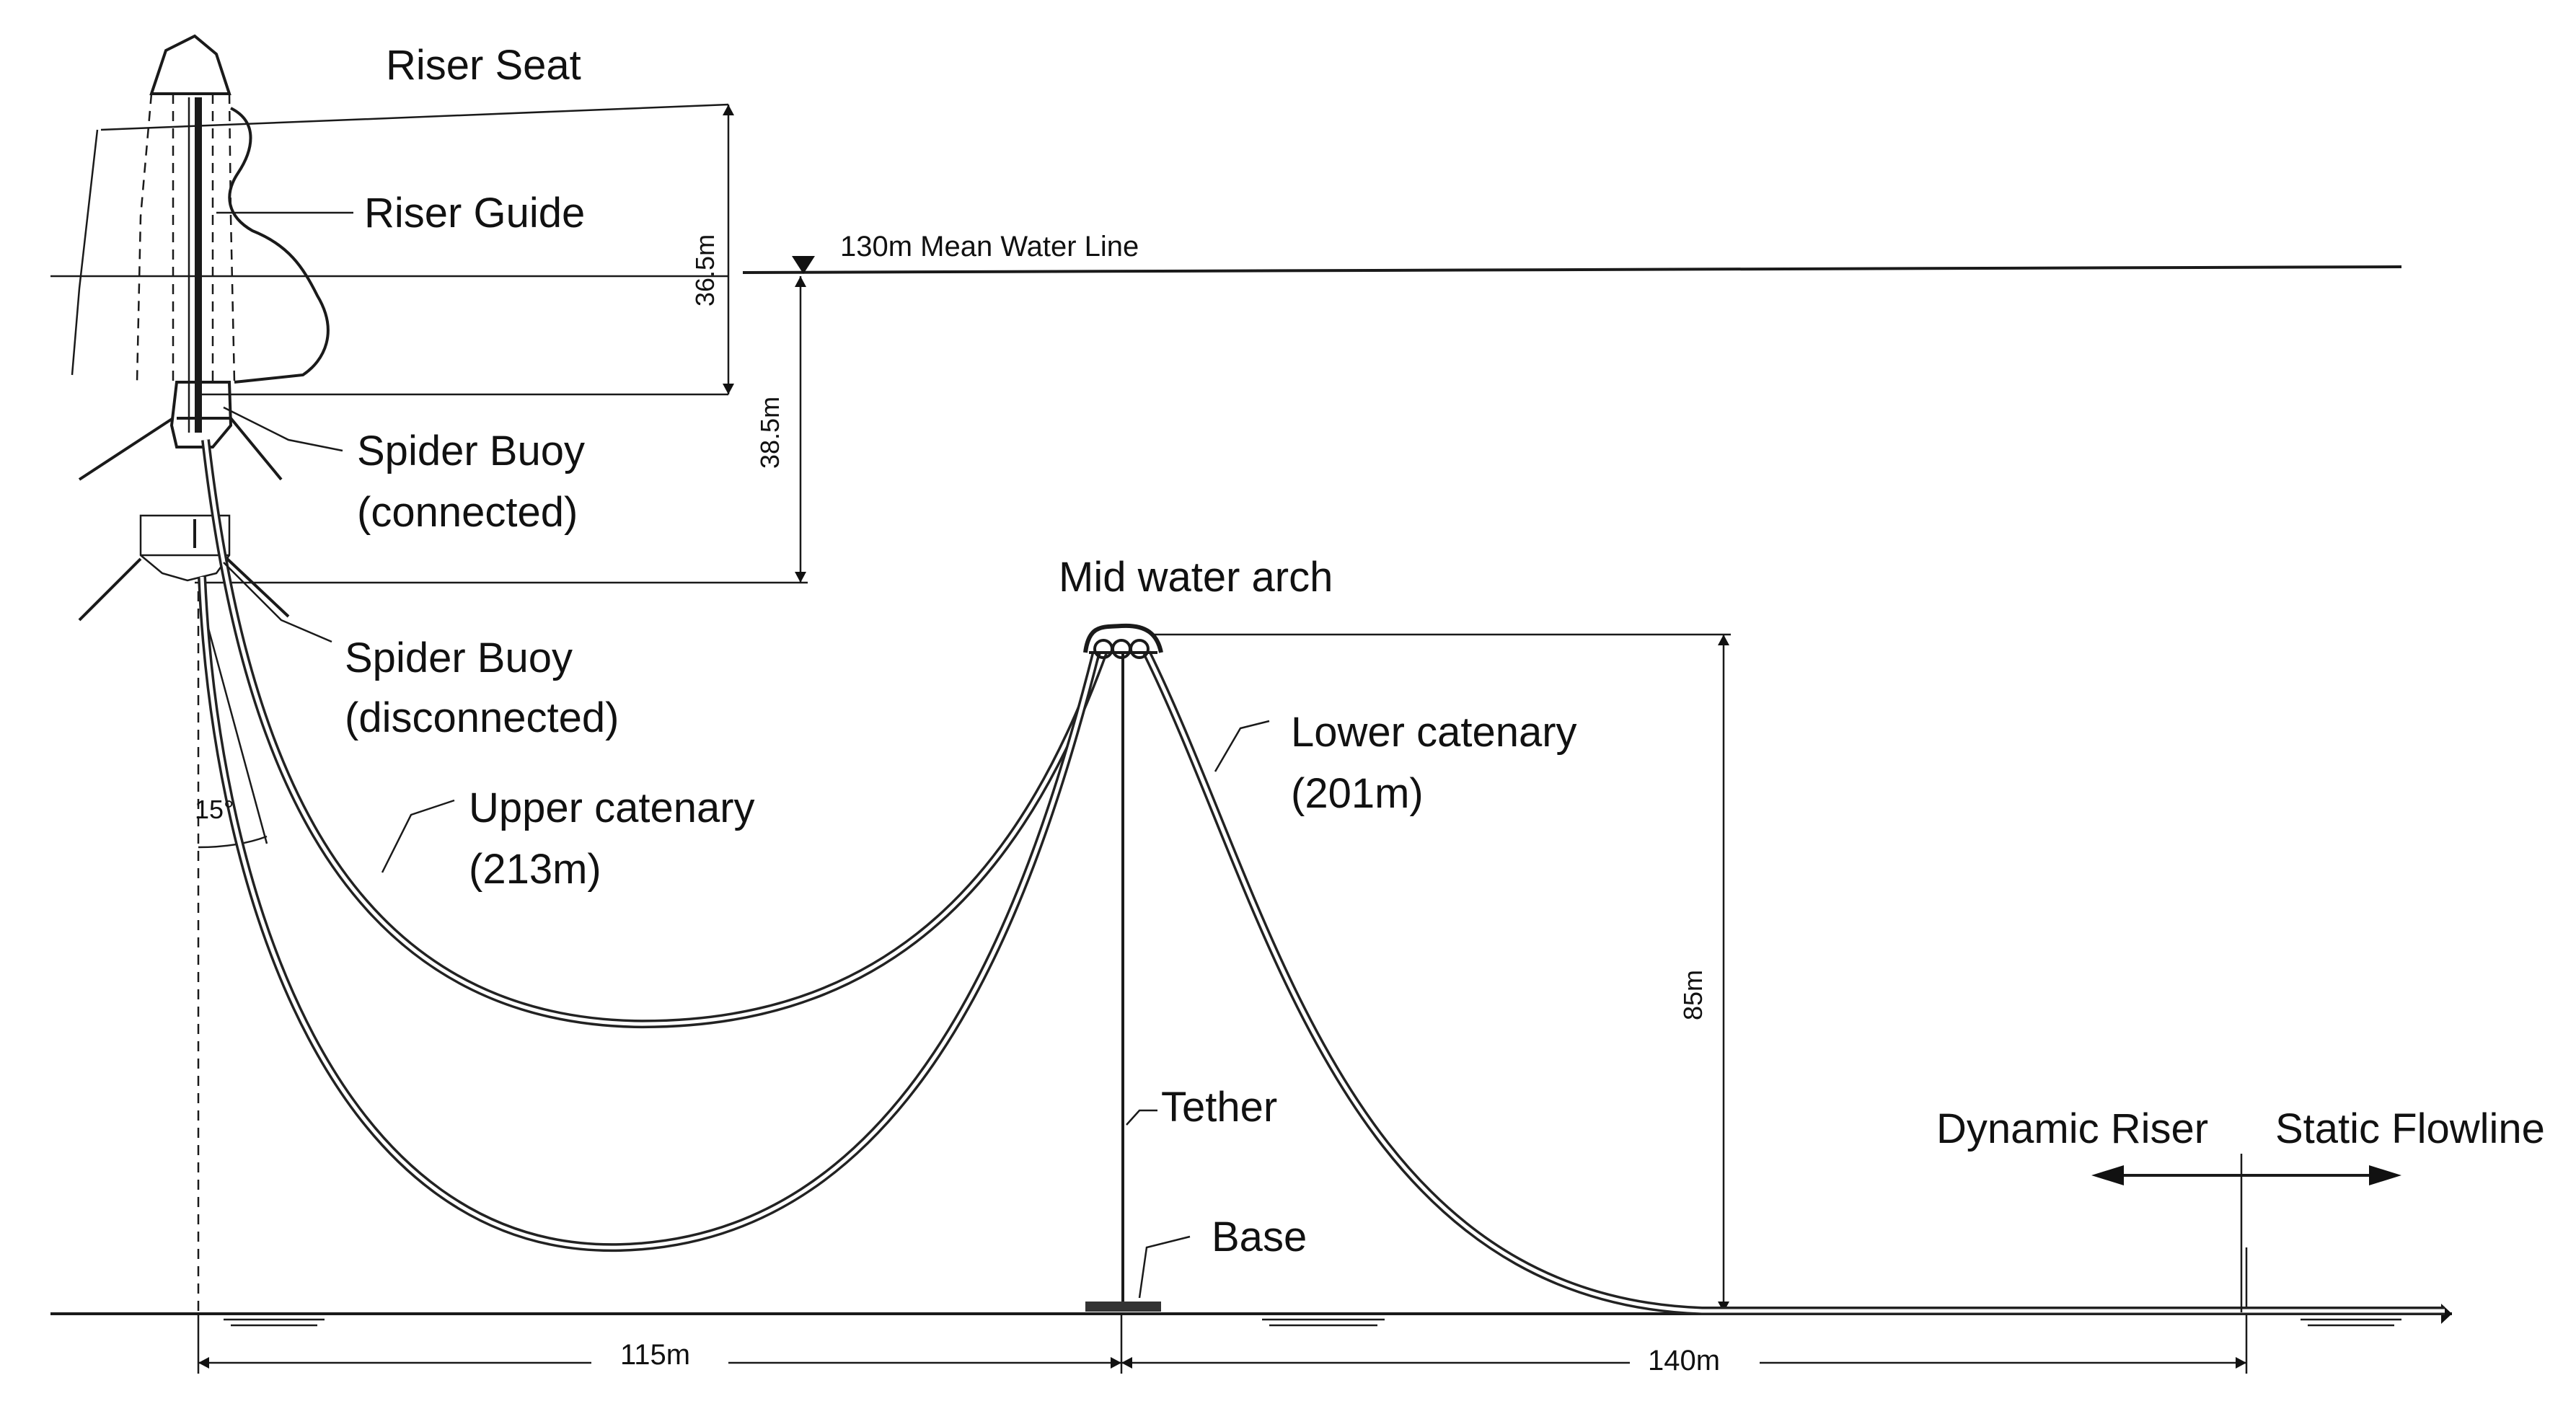  What do you see at coordinates (1259, 1237) in the screenshot?
I see `base-label: Base` at bounding box center [1259, 1237].